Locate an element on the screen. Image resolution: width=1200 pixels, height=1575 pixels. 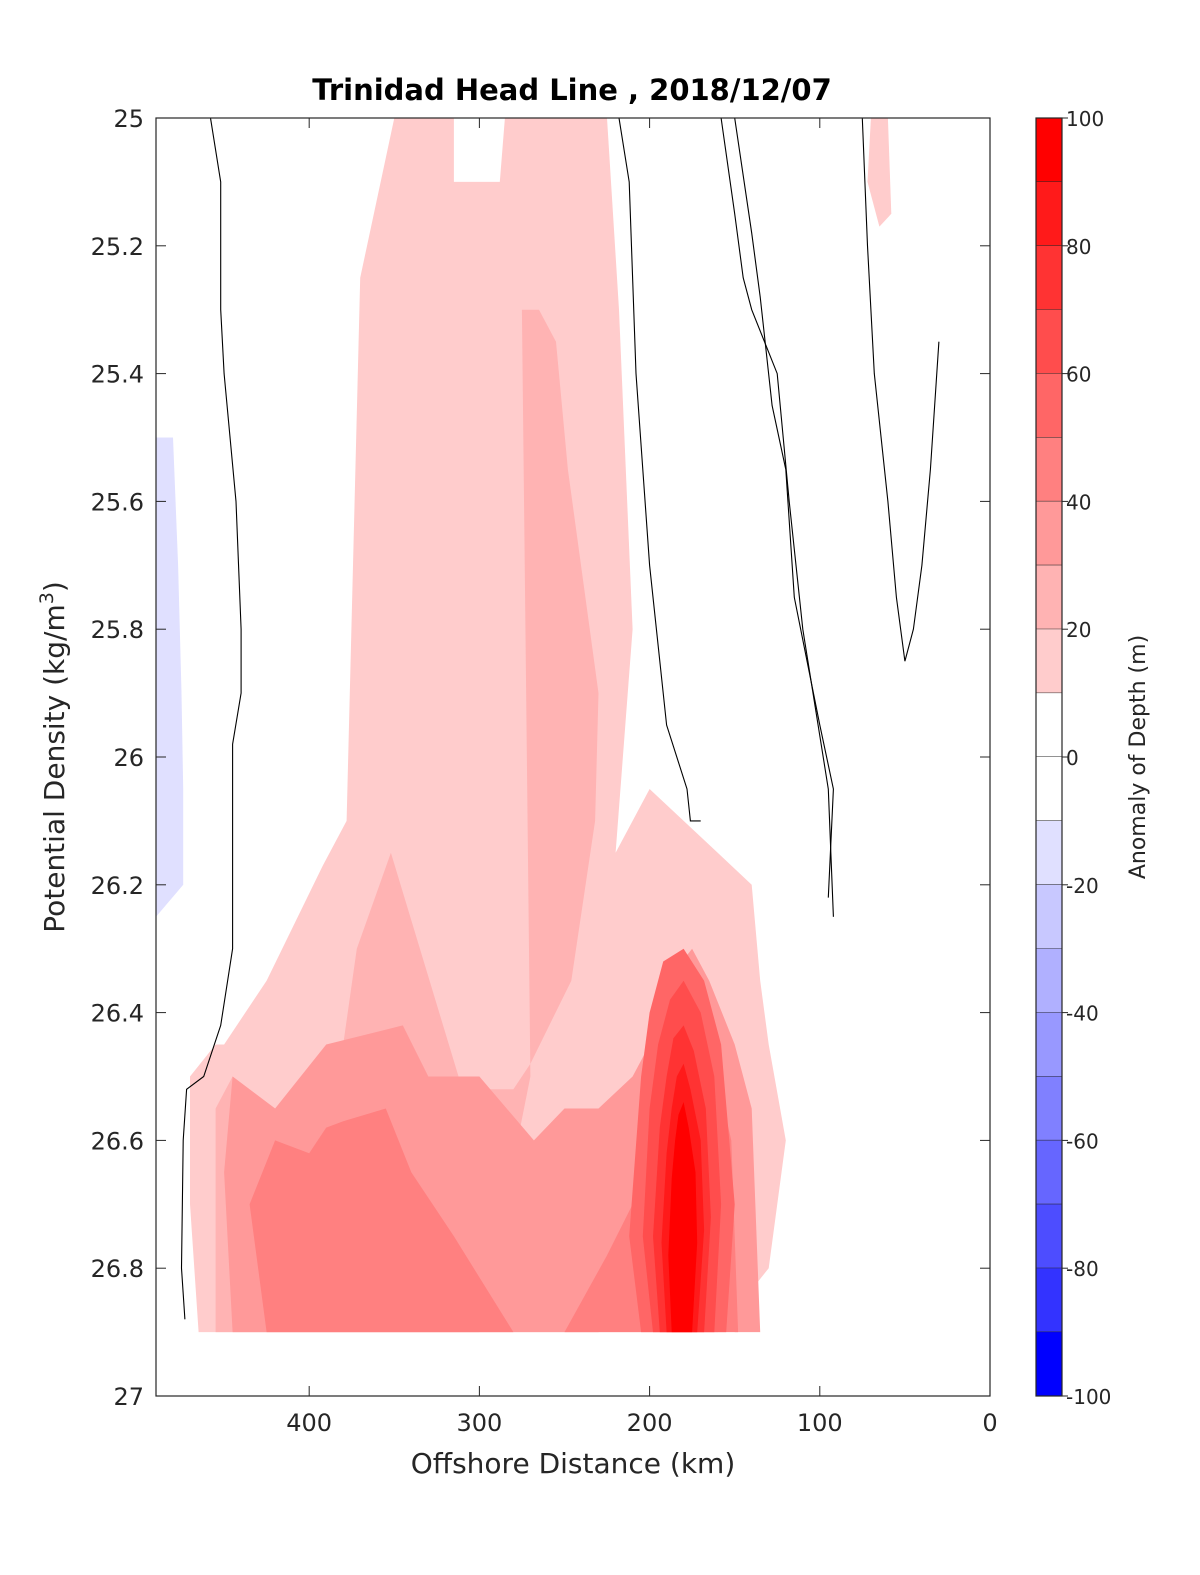
x-tick-label: 0 is located at coordinates (989, 1423).